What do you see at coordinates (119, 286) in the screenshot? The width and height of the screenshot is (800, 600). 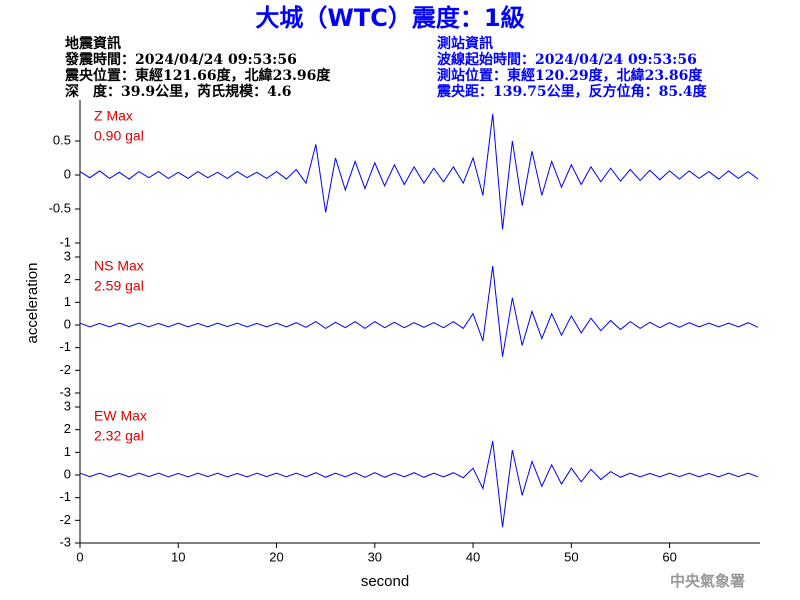 I see `panel-max: 2.59 gal` at bounding box center [119, 286].